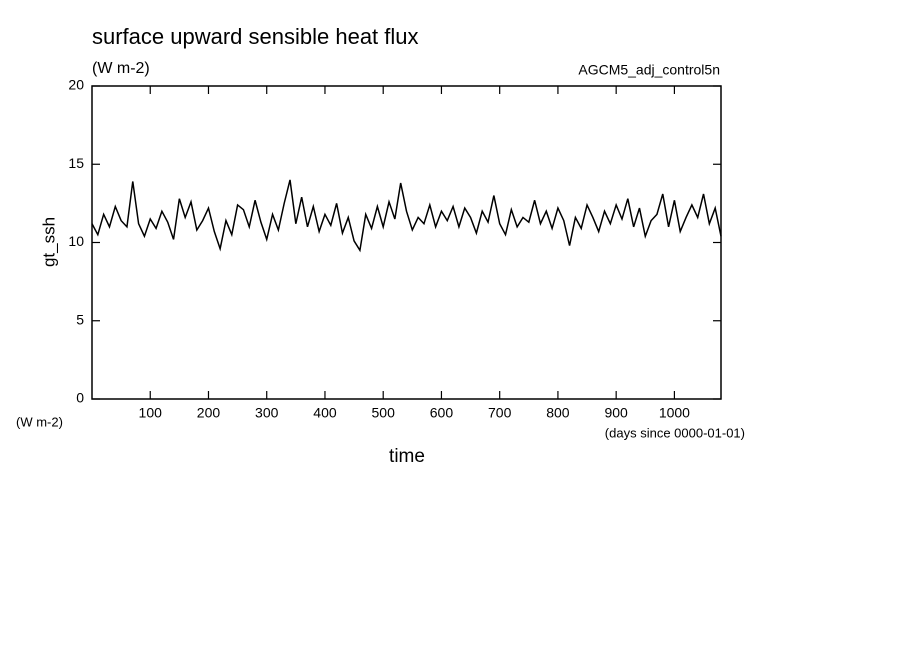 The image size is (904, 659). What do you see at coordinates (558, 413) in the screenshot?
I see `x-tick-label: 800` at bounding box center [558, 413].